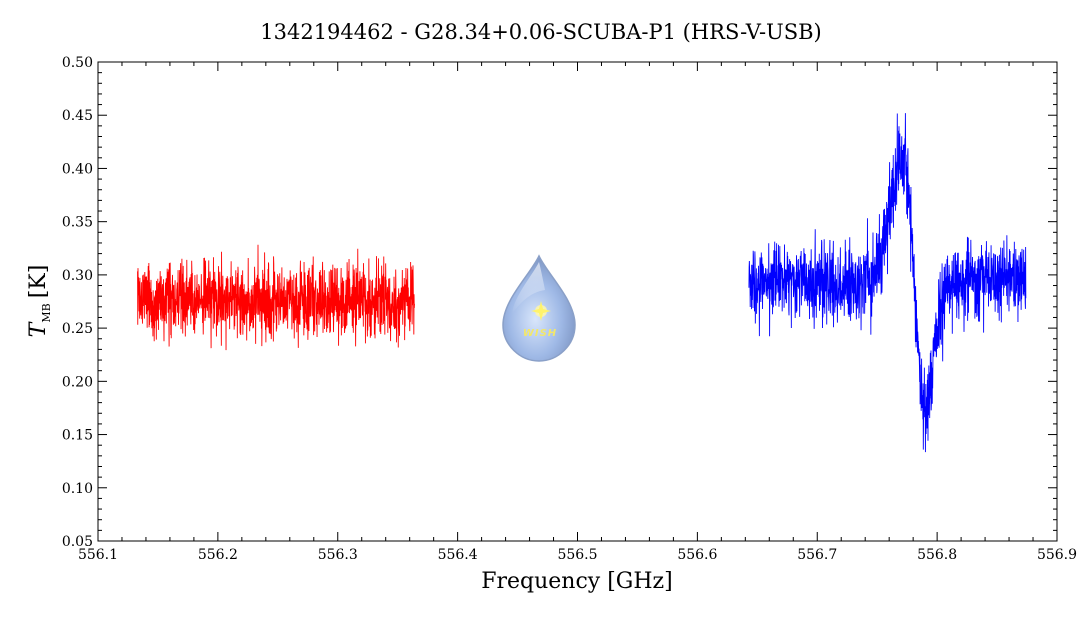 This screenshot has height=618, width=1081. Describe the element at coordinates (338, 555) in the screenshot. I see `x-tick-label: 556.3` at that location.